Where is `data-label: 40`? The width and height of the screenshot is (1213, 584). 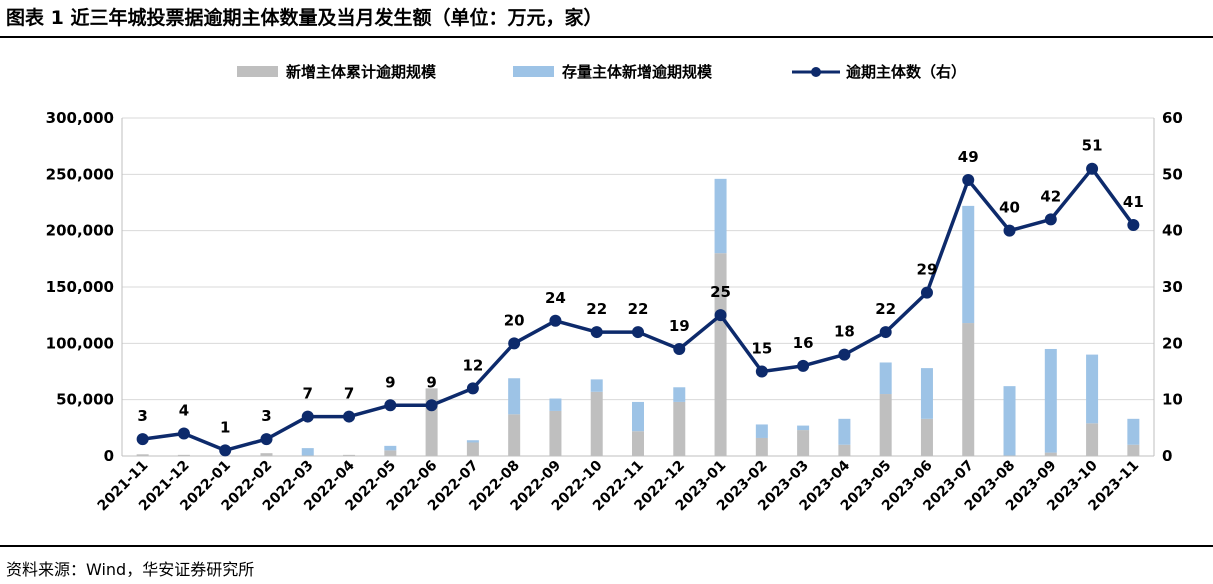 data-label: 40 is located at coordinates (1009, 208).